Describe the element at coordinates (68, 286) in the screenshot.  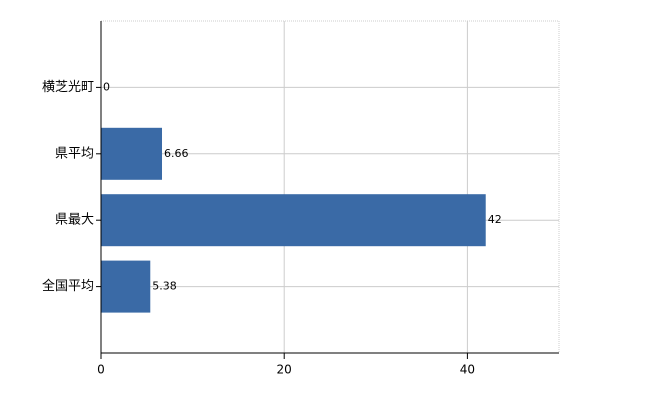
I see `y-tick-label: 全国平均` at that location.